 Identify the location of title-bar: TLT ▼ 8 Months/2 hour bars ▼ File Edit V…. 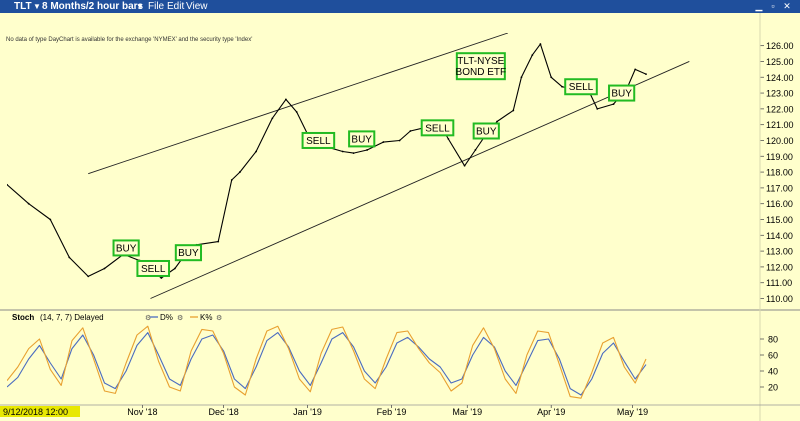
(400, 6).